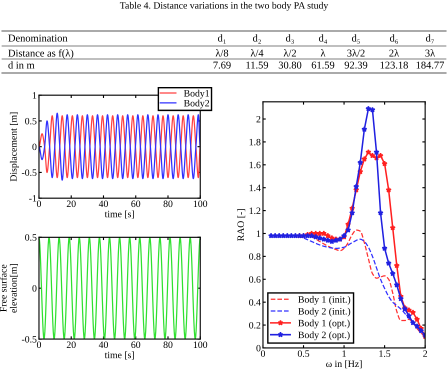 The width and height of the screenshot is (448, 369). I want to click on y-tick-label: 1.8, so click(255, 142).